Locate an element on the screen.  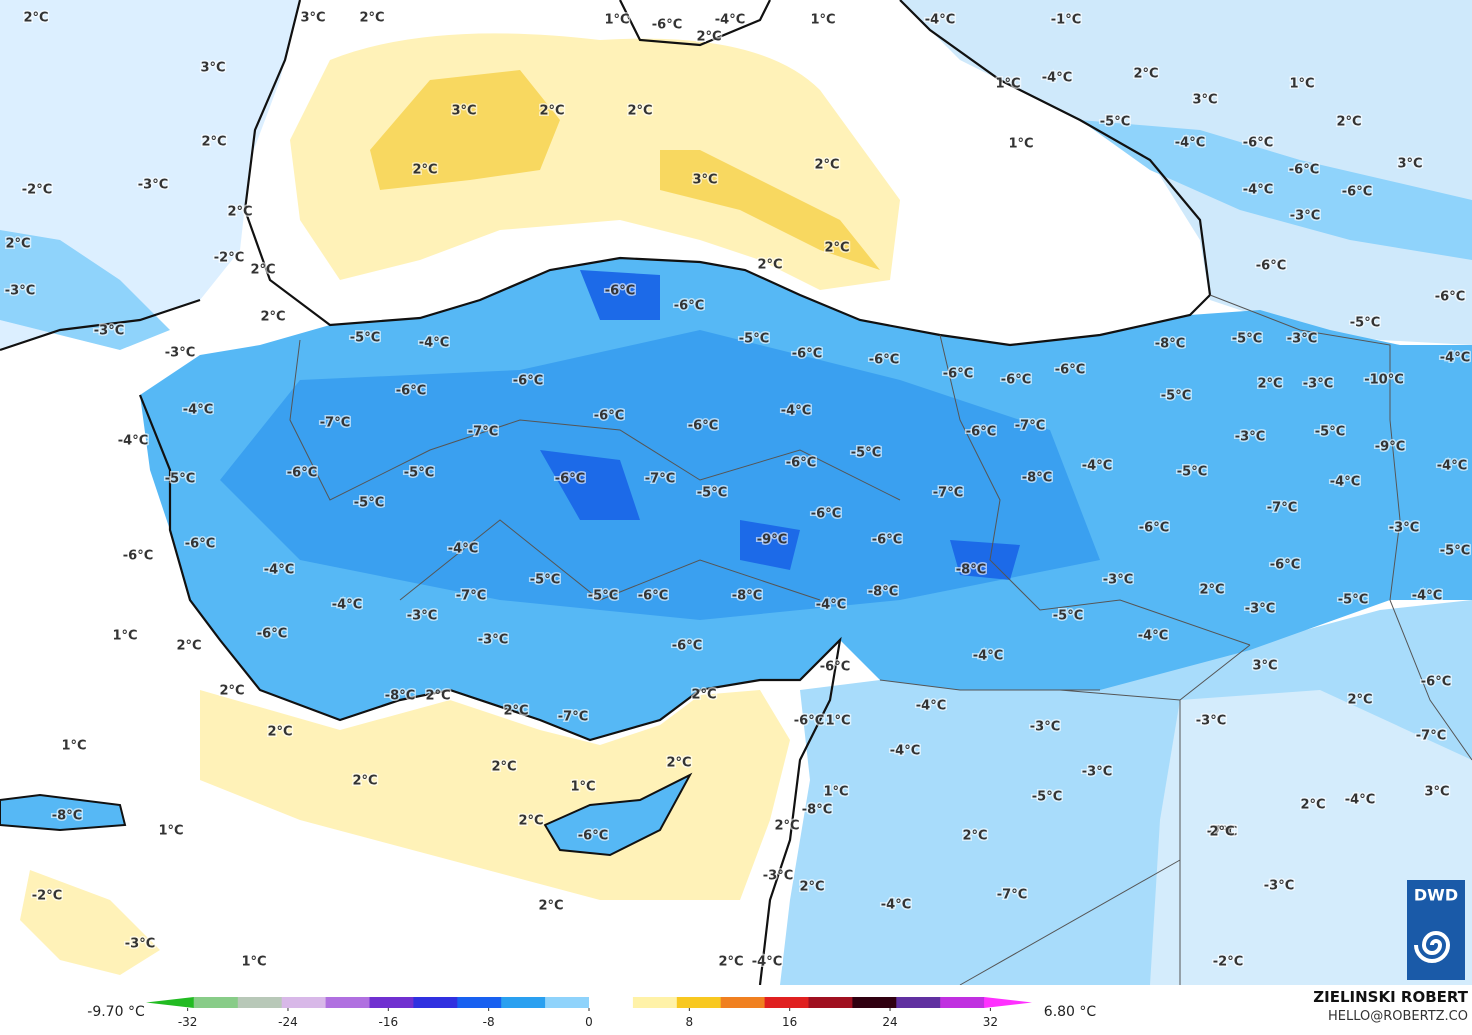
crimea is located at coordinates (695, 23).